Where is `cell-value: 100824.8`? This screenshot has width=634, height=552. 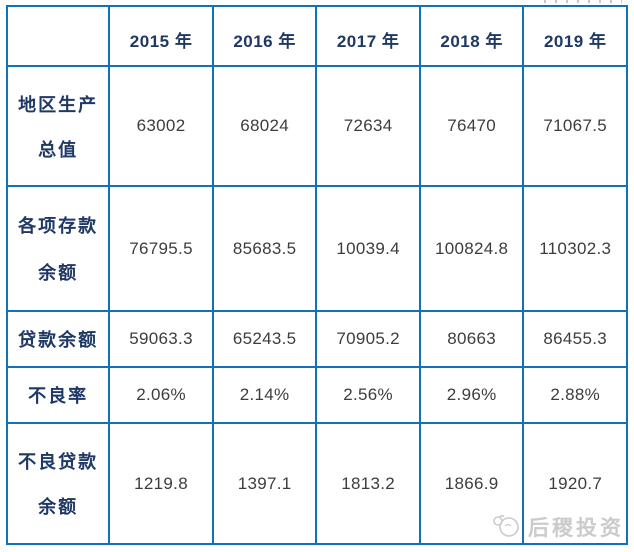
cell-value: 100824.8 is located at coordinates (471, 248).